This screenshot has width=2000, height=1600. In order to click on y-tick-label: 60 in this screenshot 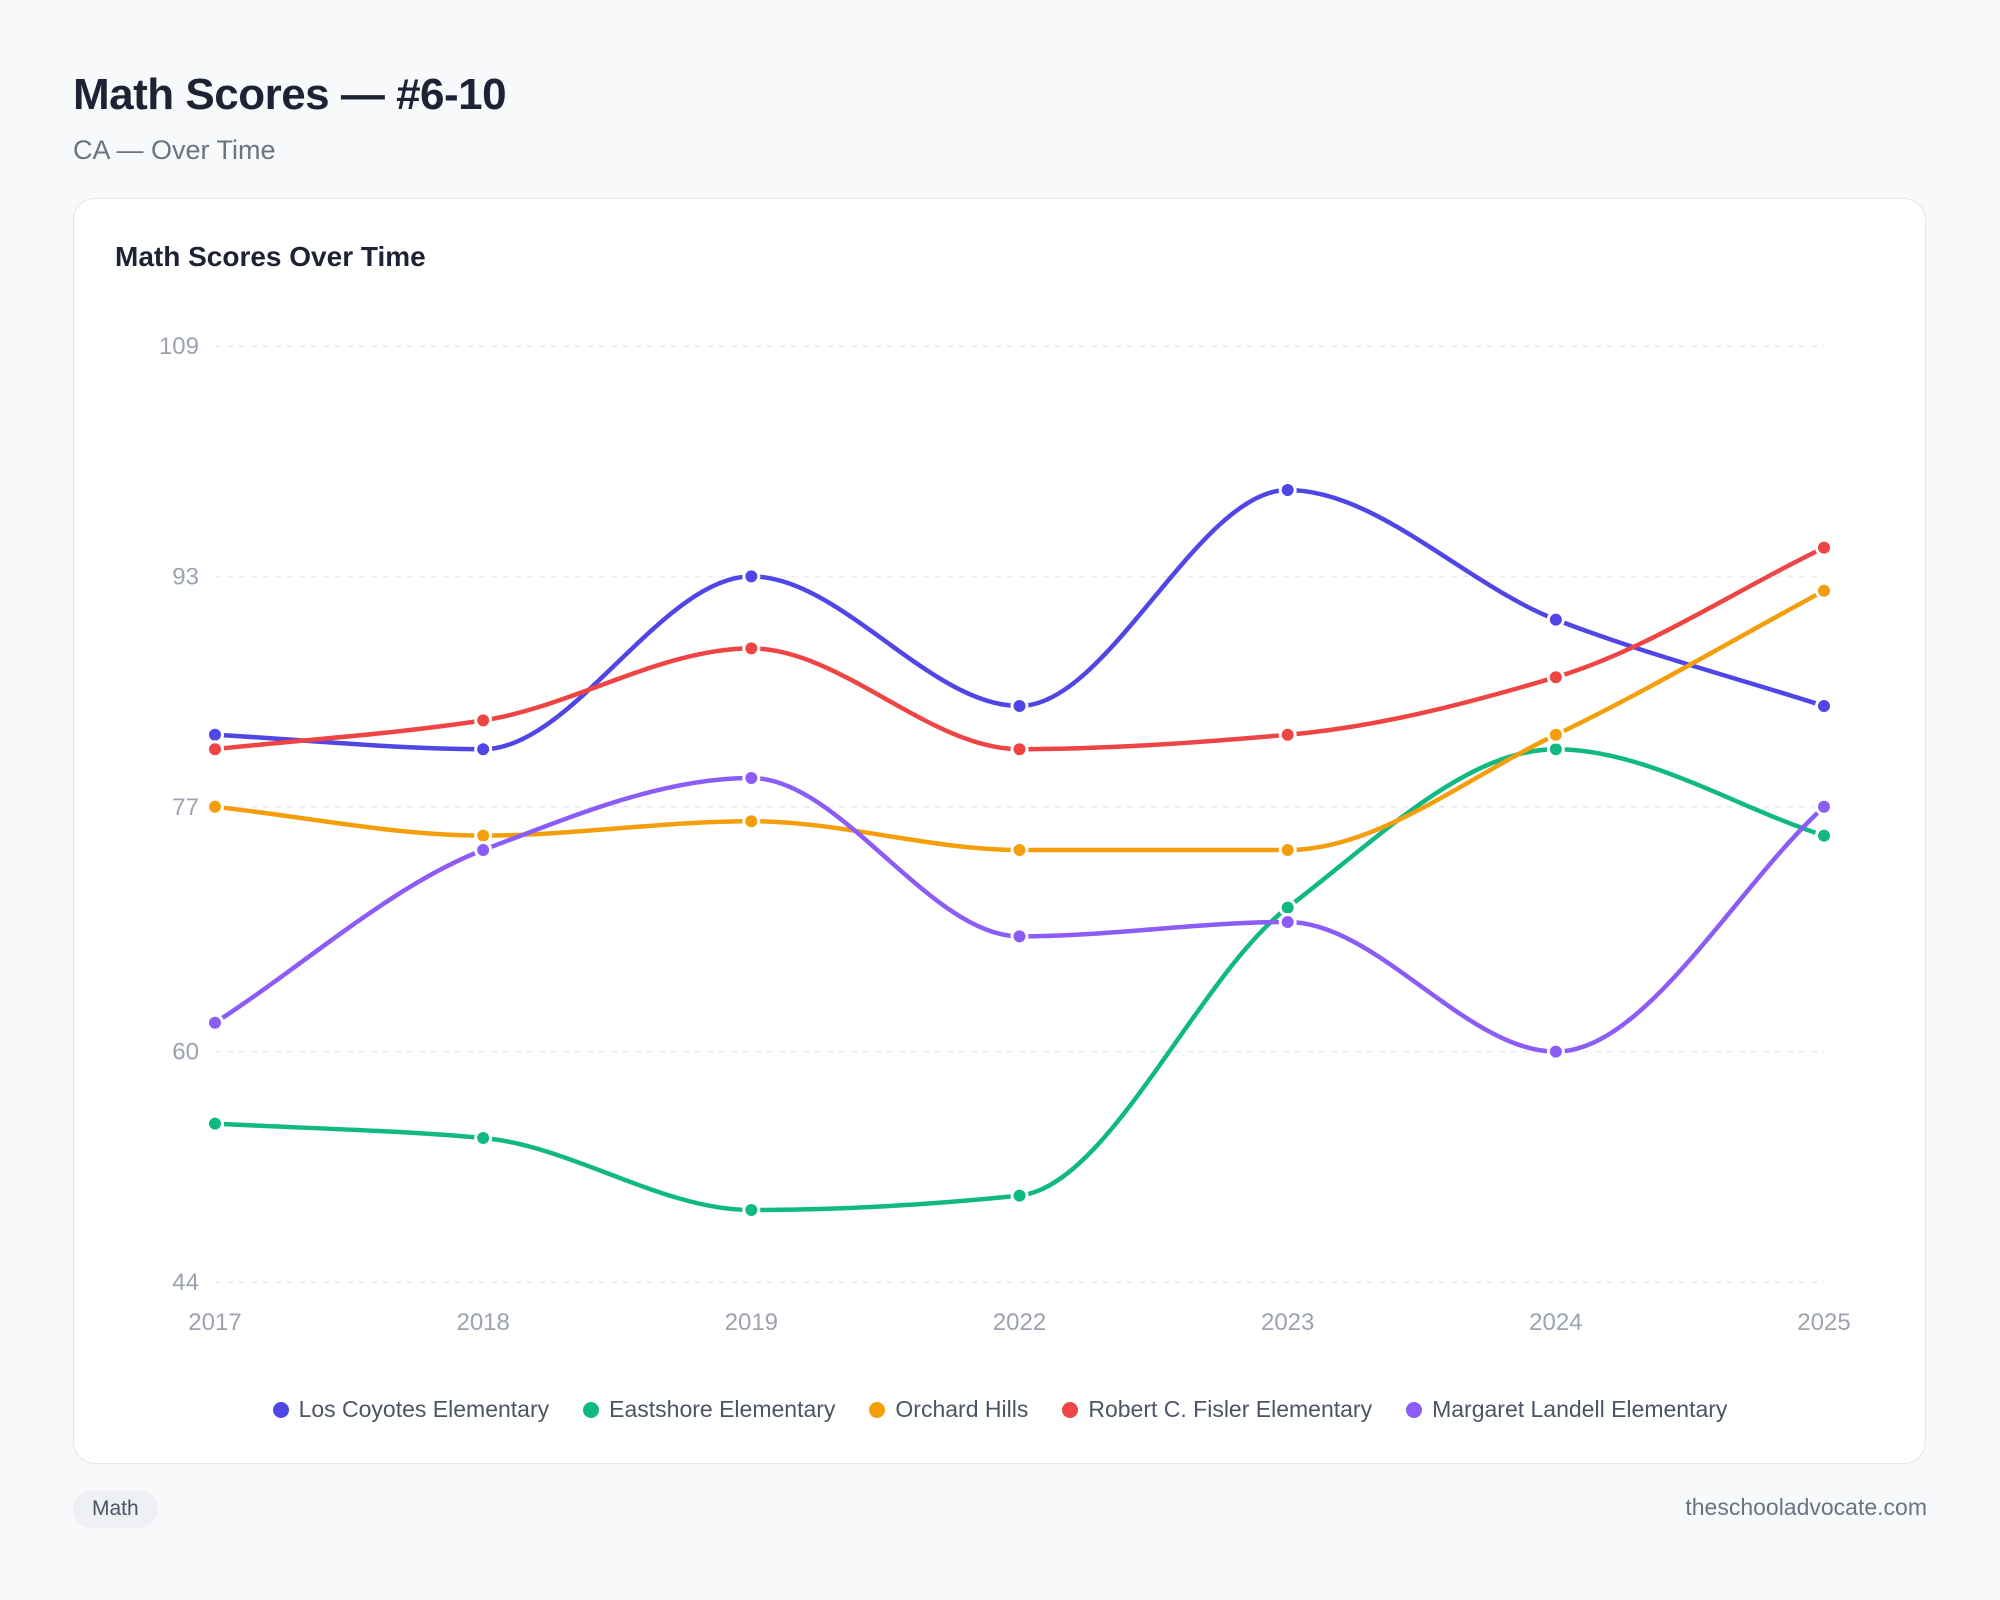, I will do `click(185, 1052)`.